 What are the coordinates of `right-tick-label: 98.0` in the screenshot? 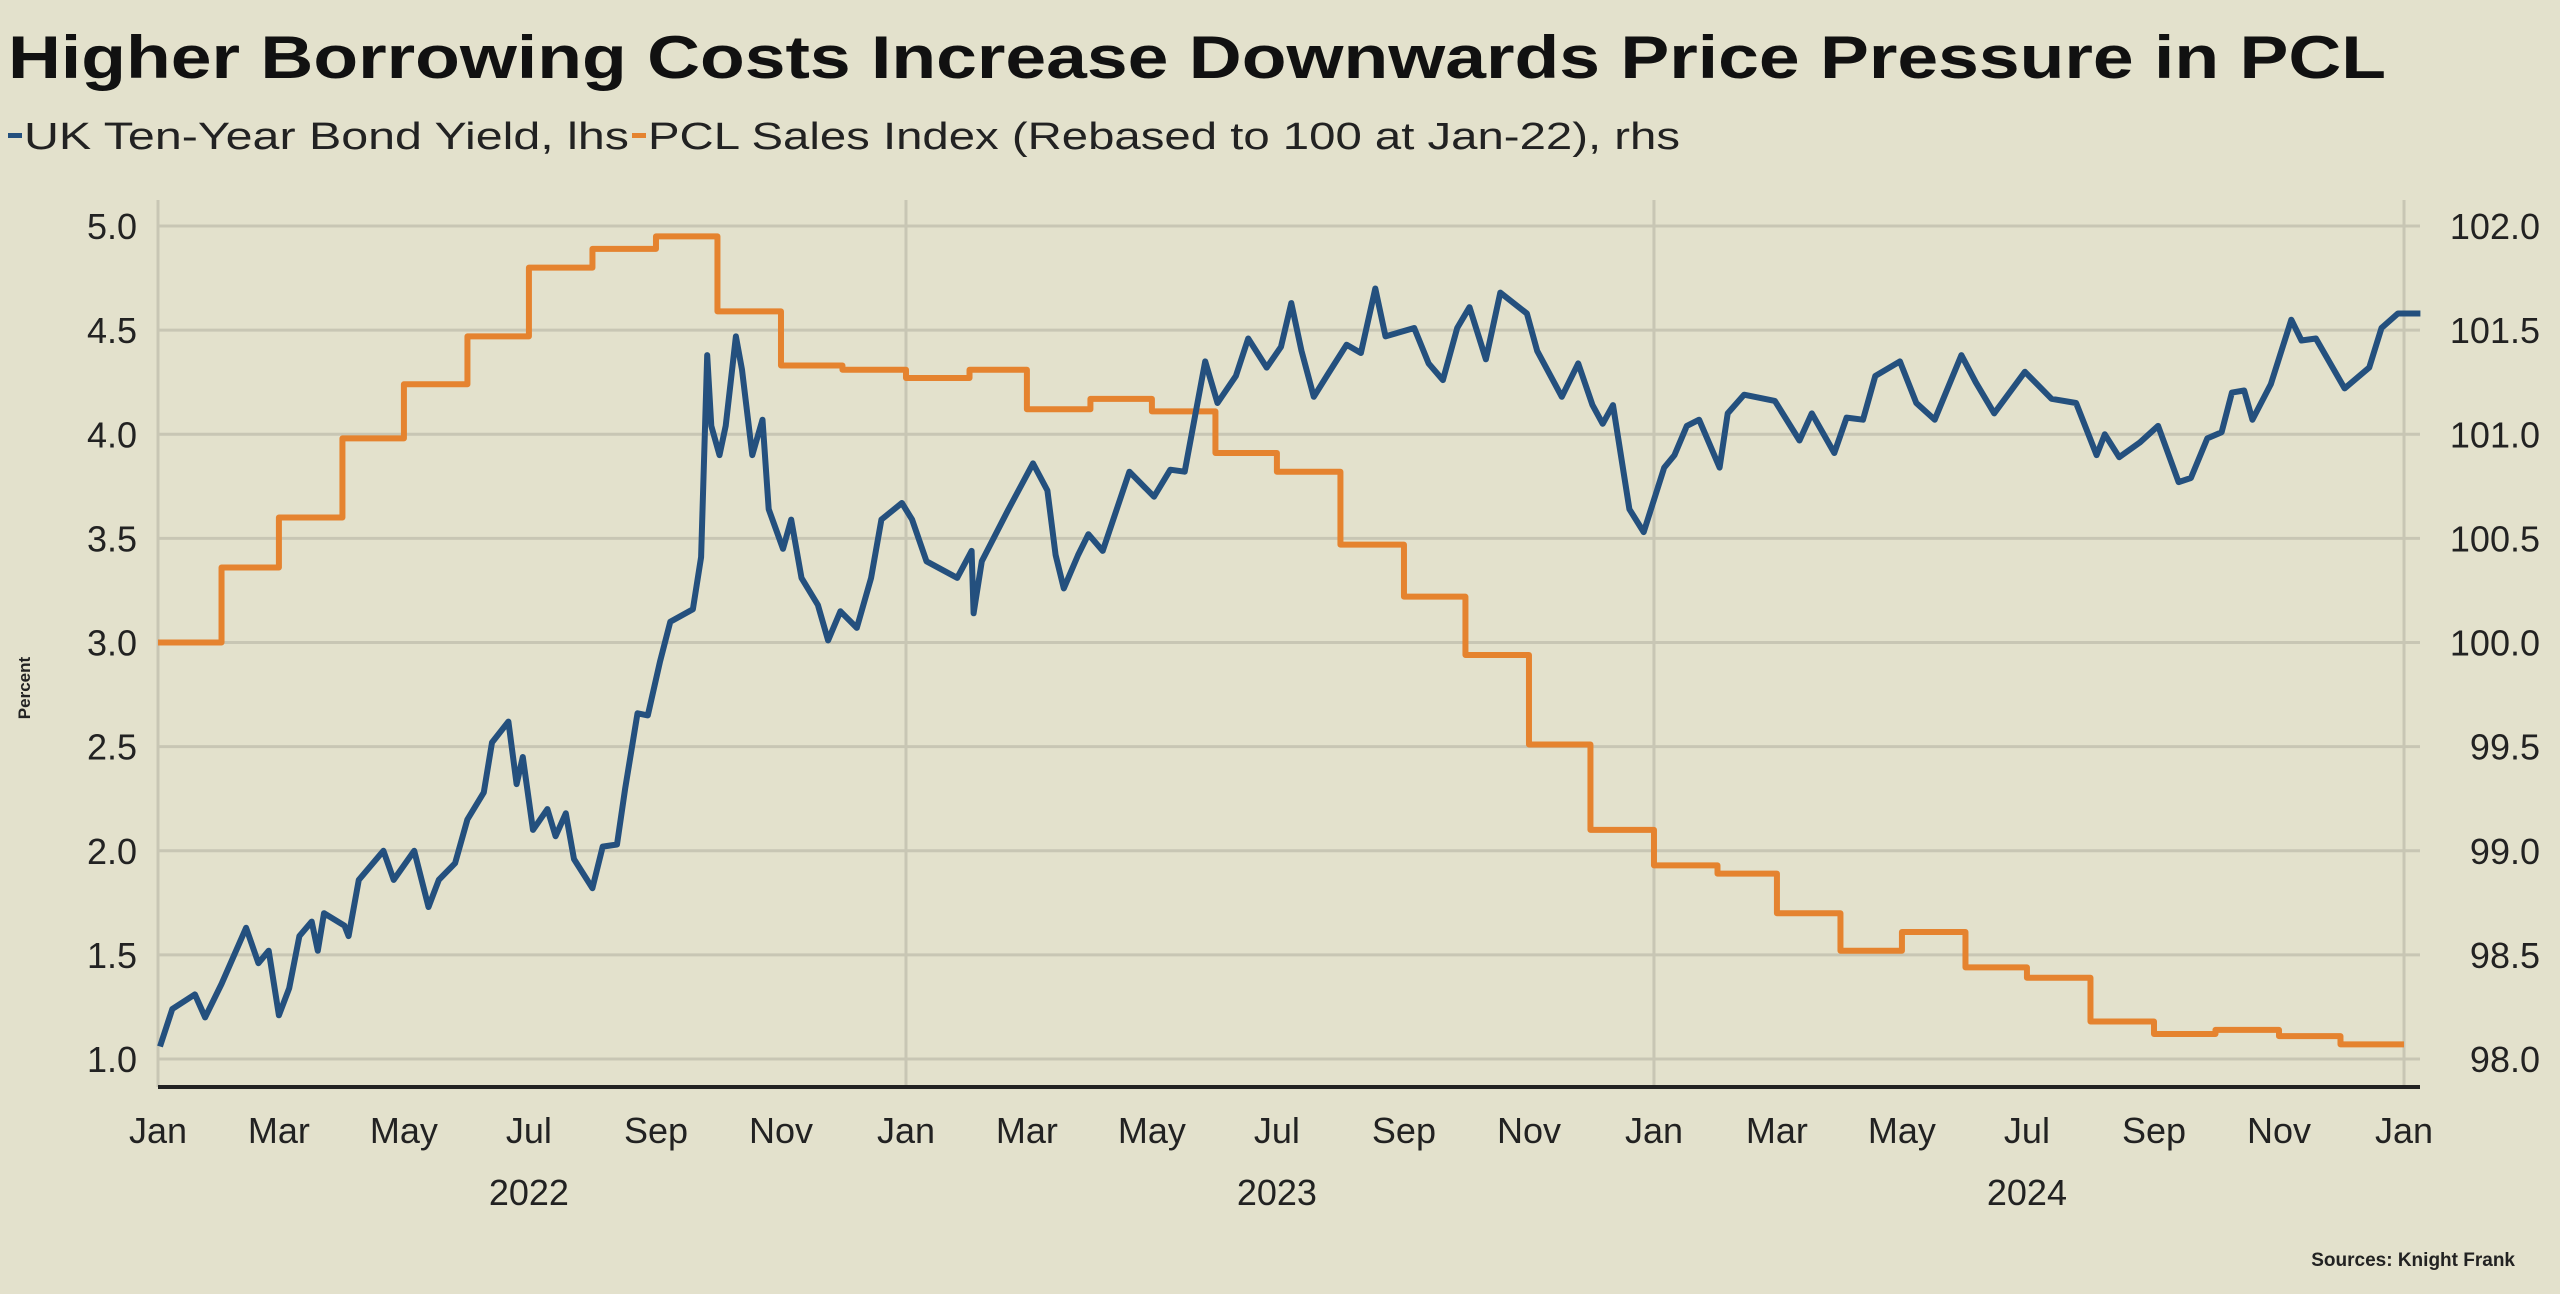 It's located at (2505, 1059).